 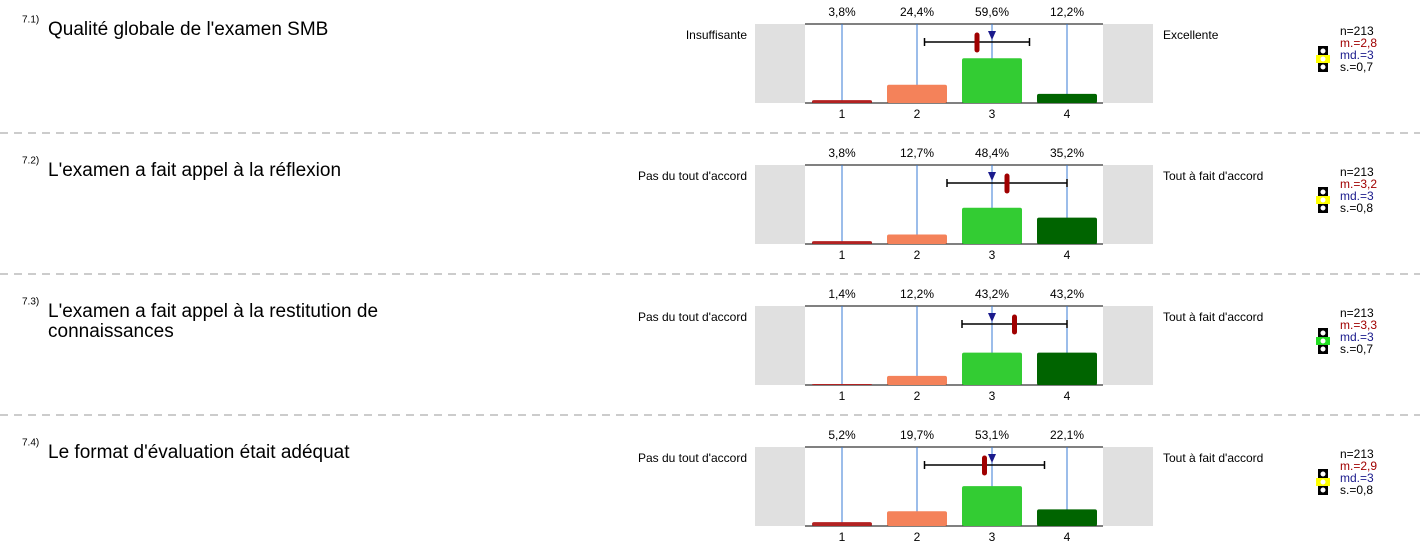 What do you see at coordinates (1067, 153) in the screenshot?
I see `value-label: 35,2%` at bounding box center [1067, 153].